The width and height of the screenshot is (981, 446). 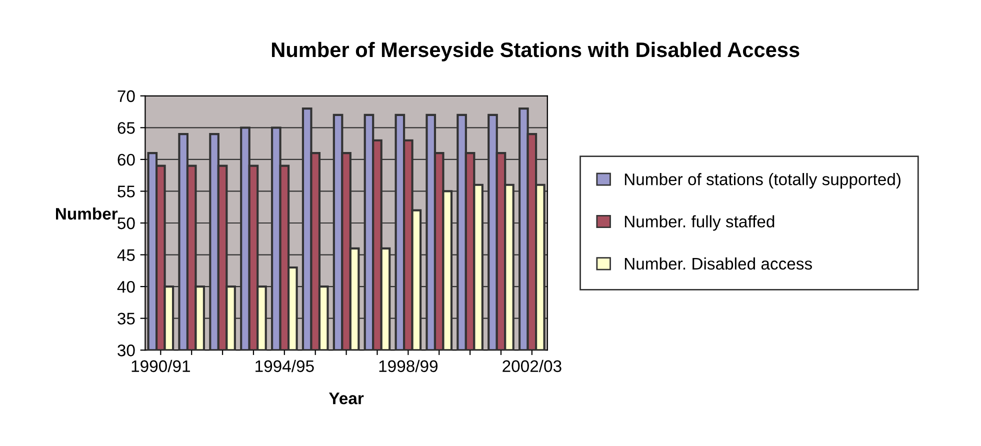 What do you see at coordinates (87, 213) in the screenshot?
I see `y-axis-title: Number` at bounding box center [87, 213].